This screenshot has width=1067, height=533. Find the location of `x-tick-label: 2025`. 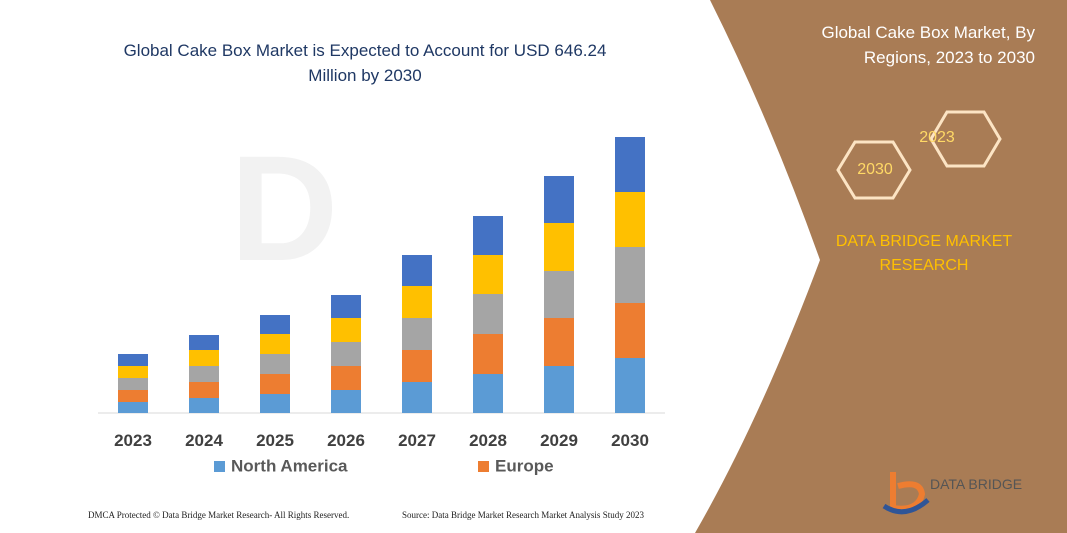

x-tick-label: 2025 is located at coordinates (275, 440).